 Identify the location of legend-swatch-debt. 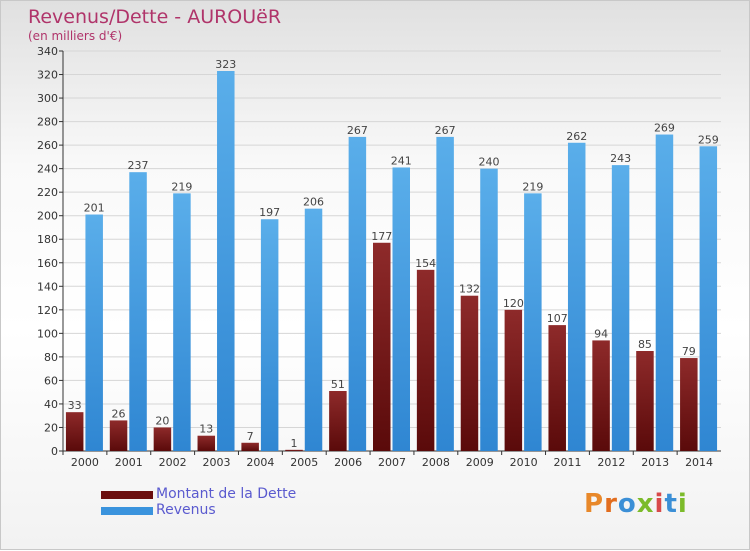
(127, 495).